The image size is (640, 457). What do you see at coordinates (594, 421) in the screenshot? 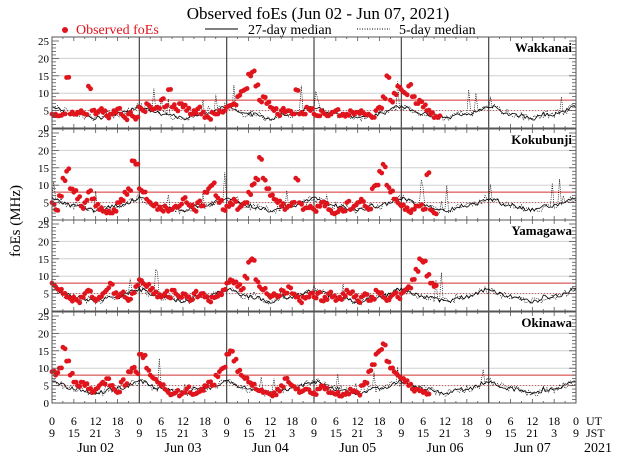
I see `ut-label: UT` at bounding box center [594, 421].